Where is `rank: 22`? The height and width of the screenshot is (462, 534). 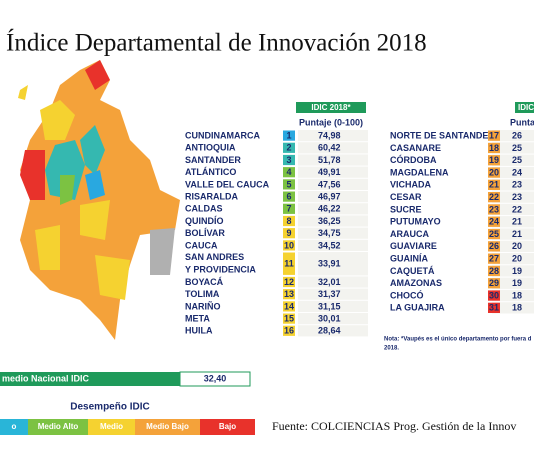 rank: 22 is located at coordinates (494, 197).